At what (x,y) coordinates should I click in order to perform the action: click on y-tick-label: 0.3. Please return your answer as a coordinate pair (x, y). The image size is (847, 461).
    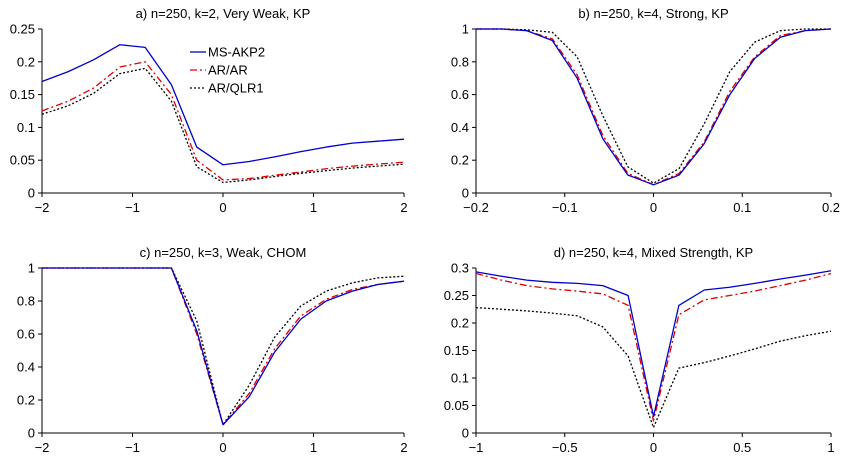
    Looking at the image, I should click on (460, 268).